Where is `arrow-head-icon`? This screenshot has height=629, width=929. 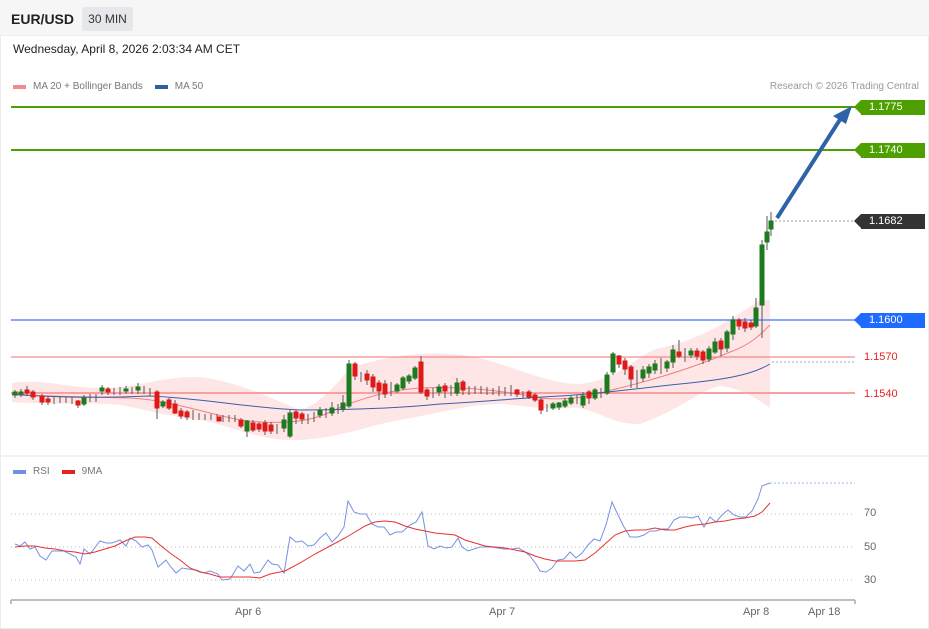
arrow-head-icon is located at coordinates (842, 115).